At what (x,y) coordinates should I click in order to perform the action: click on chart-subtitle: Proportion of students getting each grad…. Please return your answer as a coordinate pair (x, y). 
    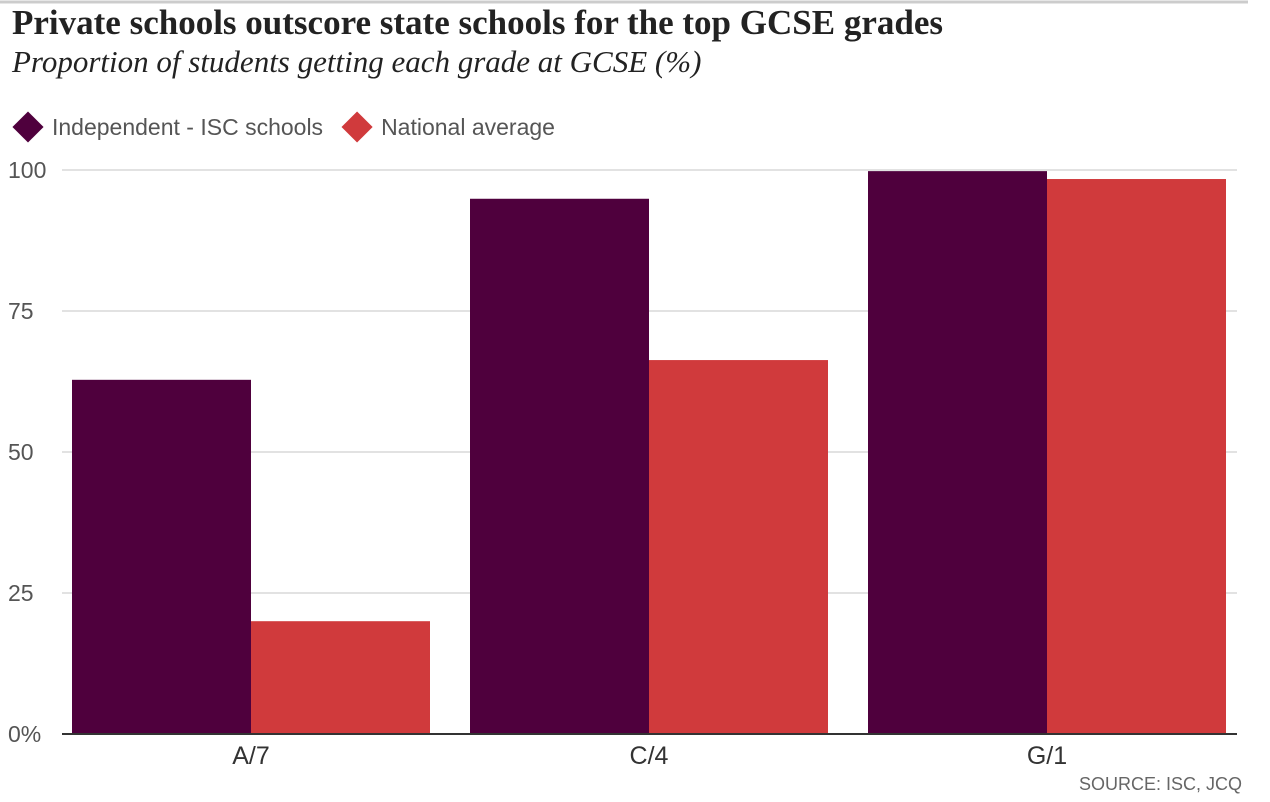
    Looking at the image, I should click on (356, 61).